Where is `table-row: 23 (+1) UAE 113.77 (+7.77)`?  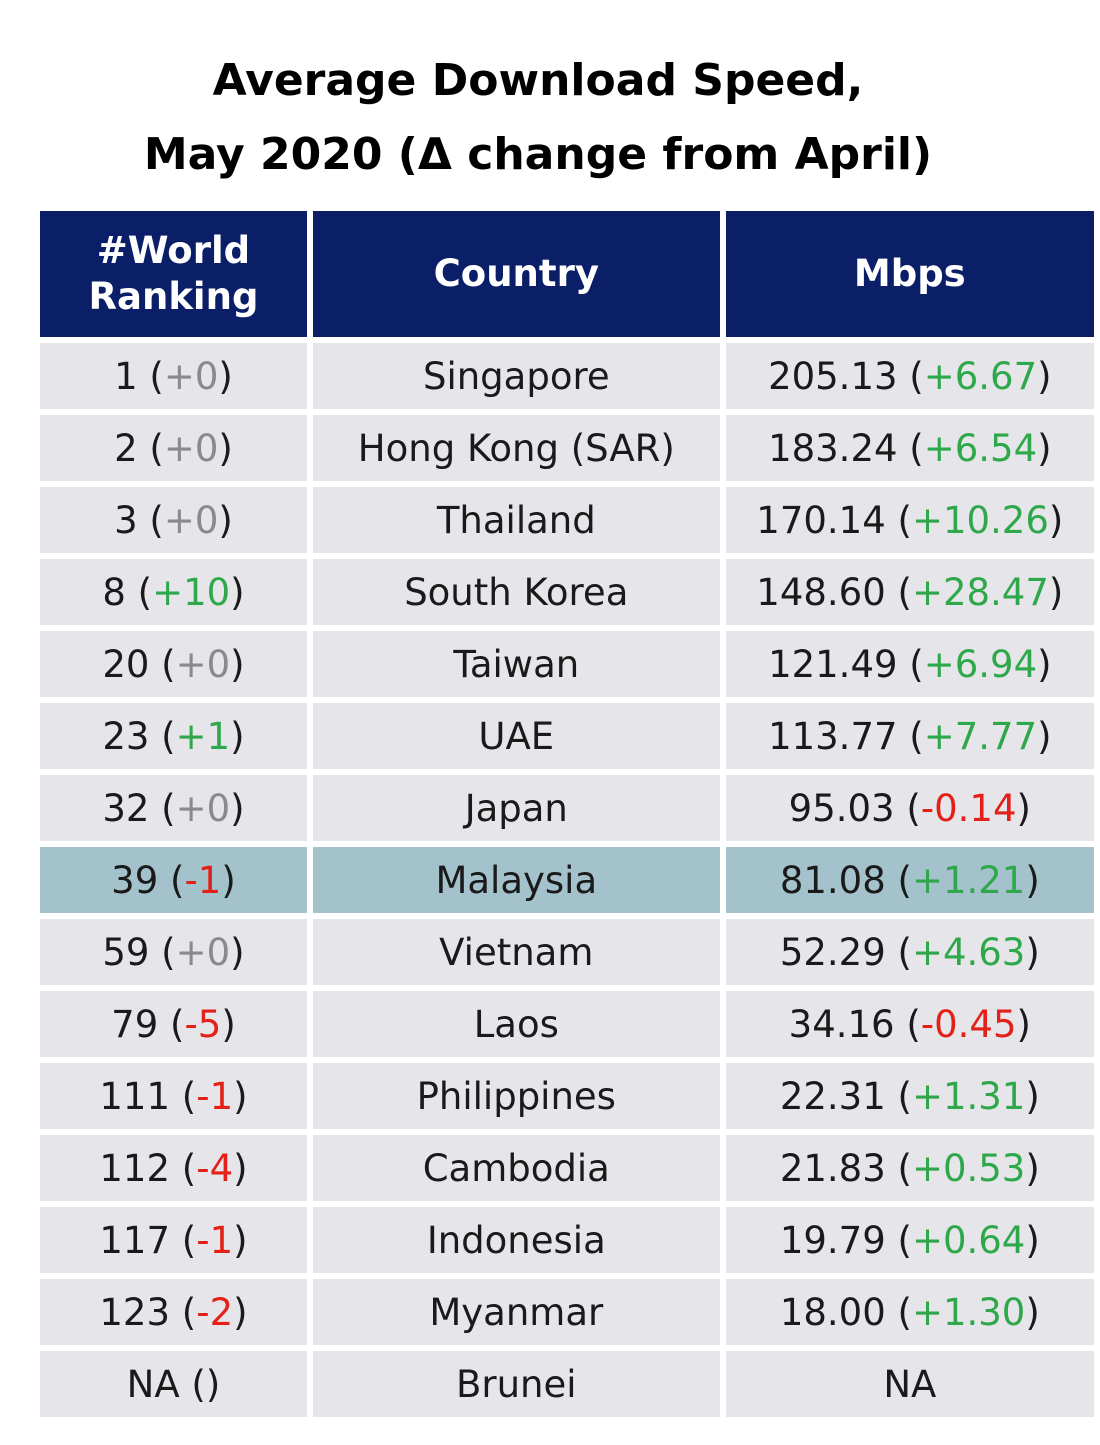 table-row: 23 (+1) UAE 113.77 (+7.77) is located at coordinates (567, 736).